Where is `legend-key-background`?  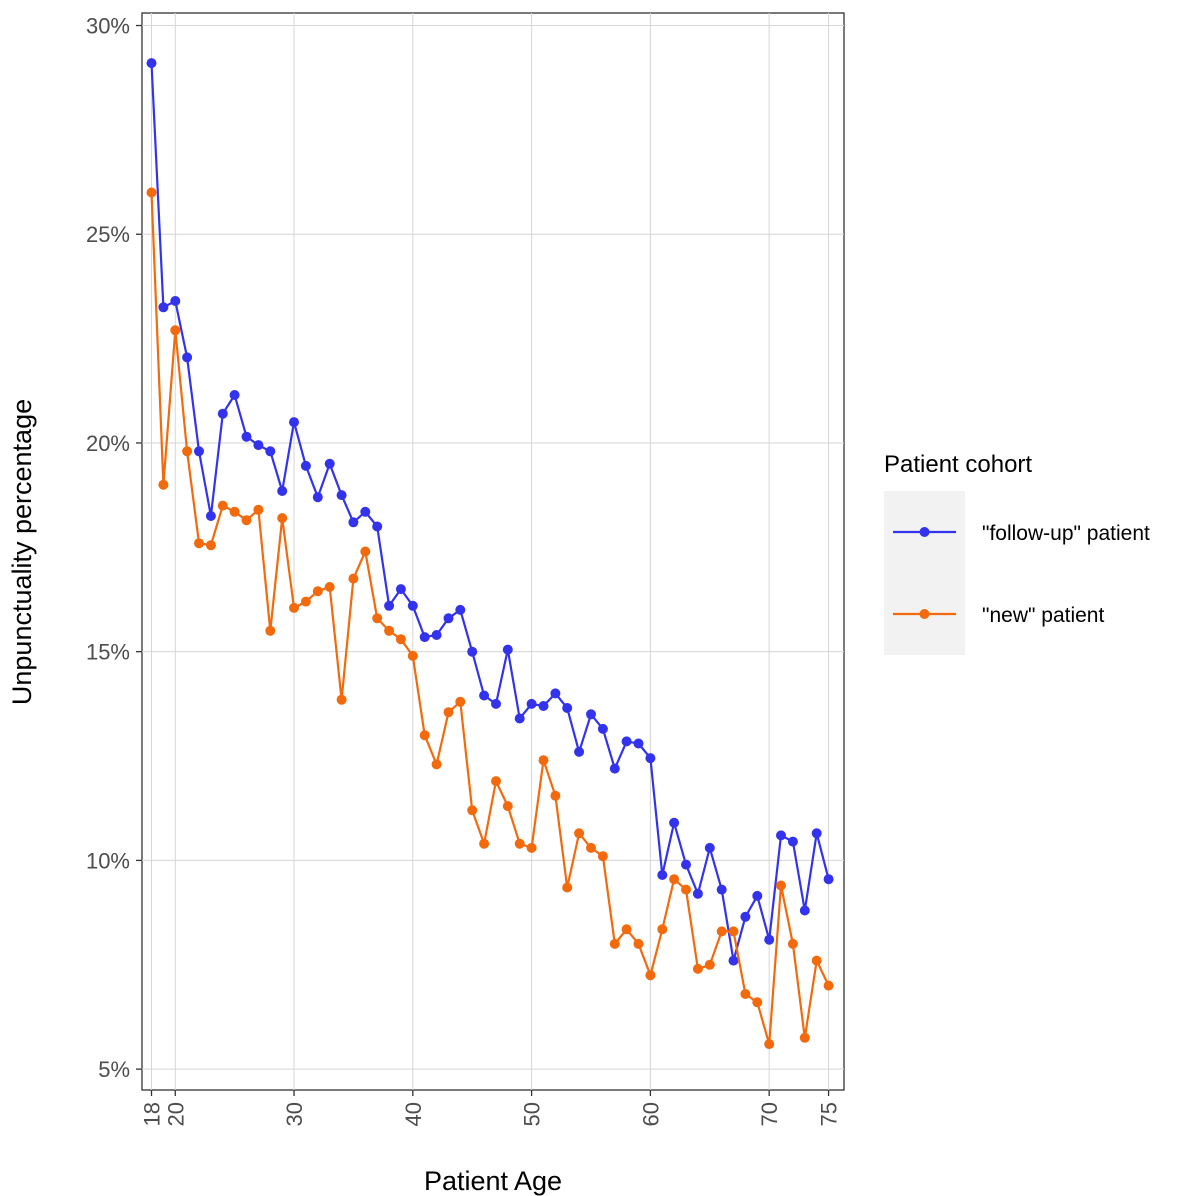
legend-key-background is located at coordinates (924, 573).